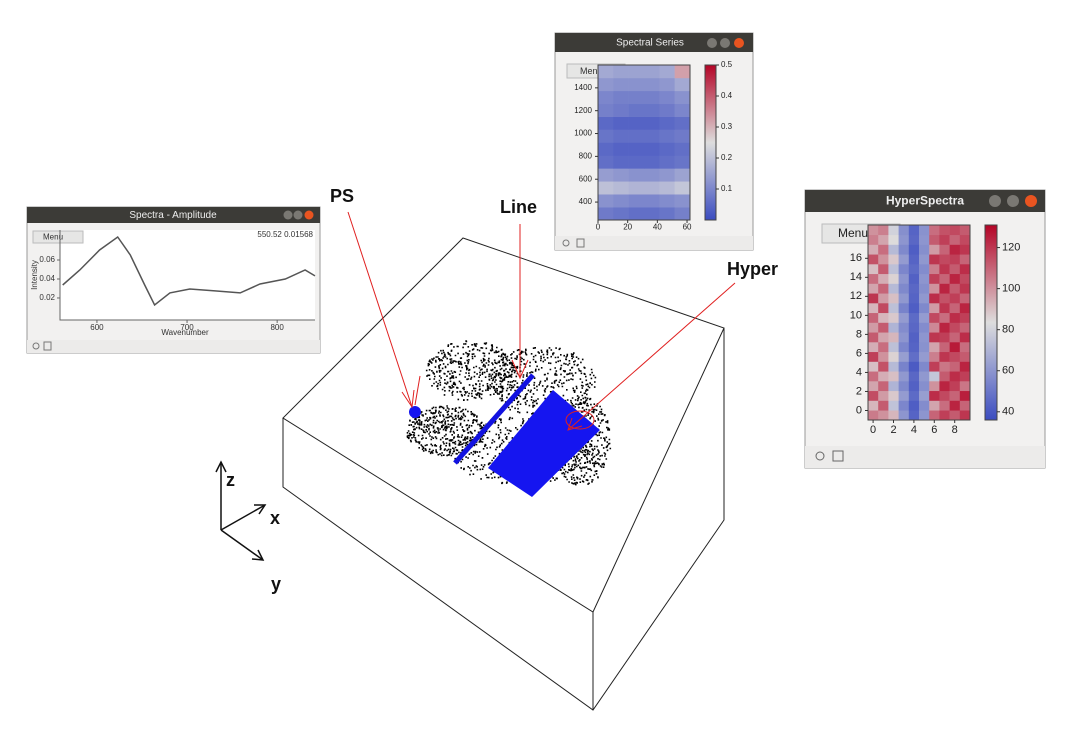  What do you see at coordinates (275, 518) in the screenshot?
I see `axis-label: x` at bounding box center [275, 518].